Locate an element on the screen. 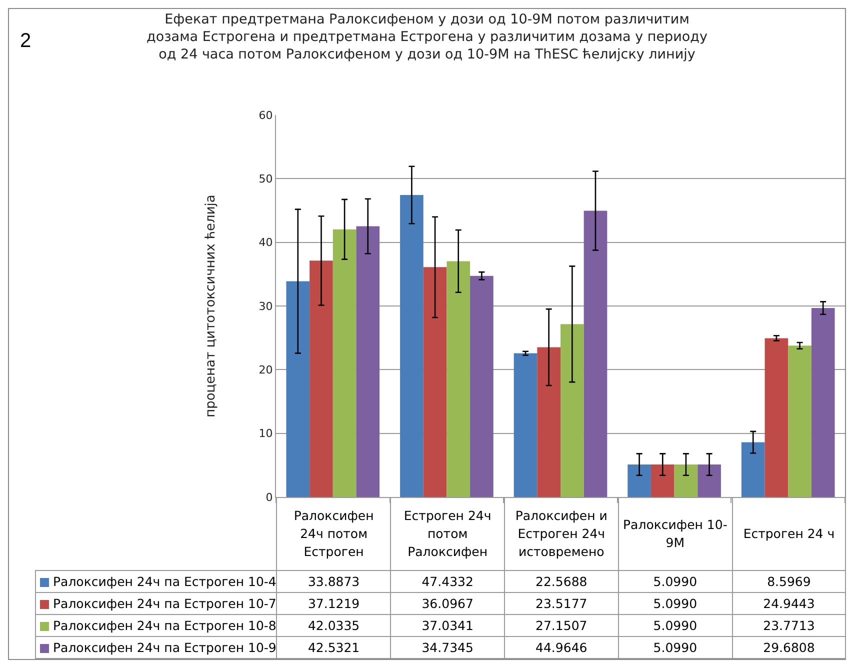 Image resolution: width=854 pixels, height=669 pixels. x-tick-label: Естроген 24ч потом Ралоксифен is located at coordinates (447, 534).